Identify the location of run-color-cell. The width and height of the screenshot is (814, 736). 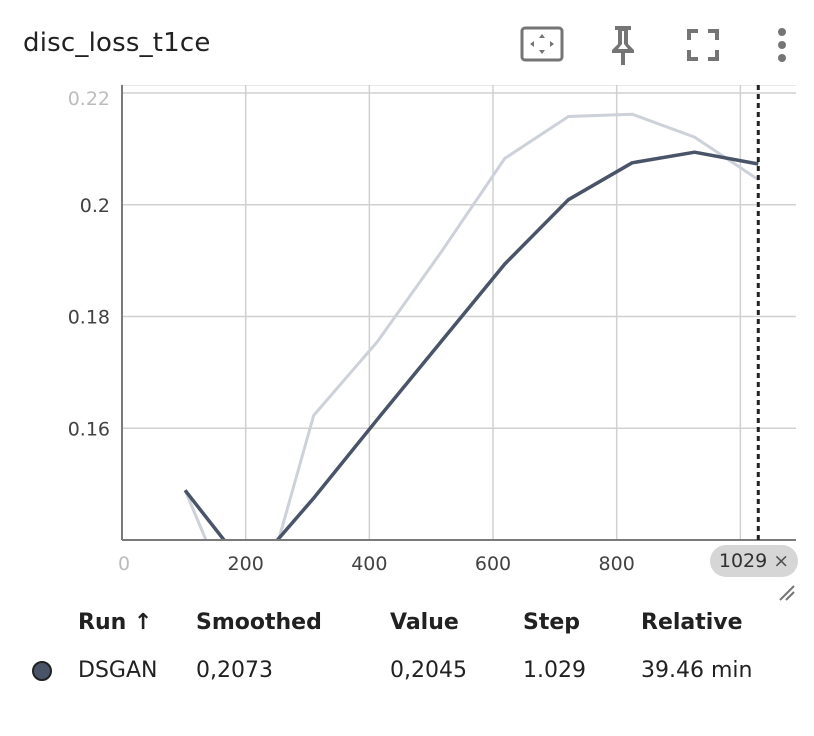
(53, 670).